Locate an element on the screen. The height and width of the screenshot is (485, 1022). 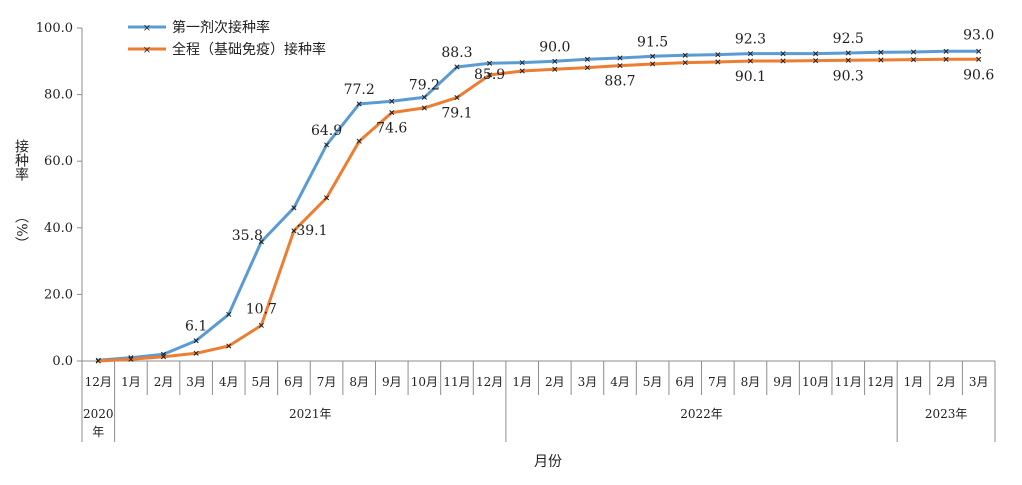
data-label: 90.1 is located at coordinates (750, 77).